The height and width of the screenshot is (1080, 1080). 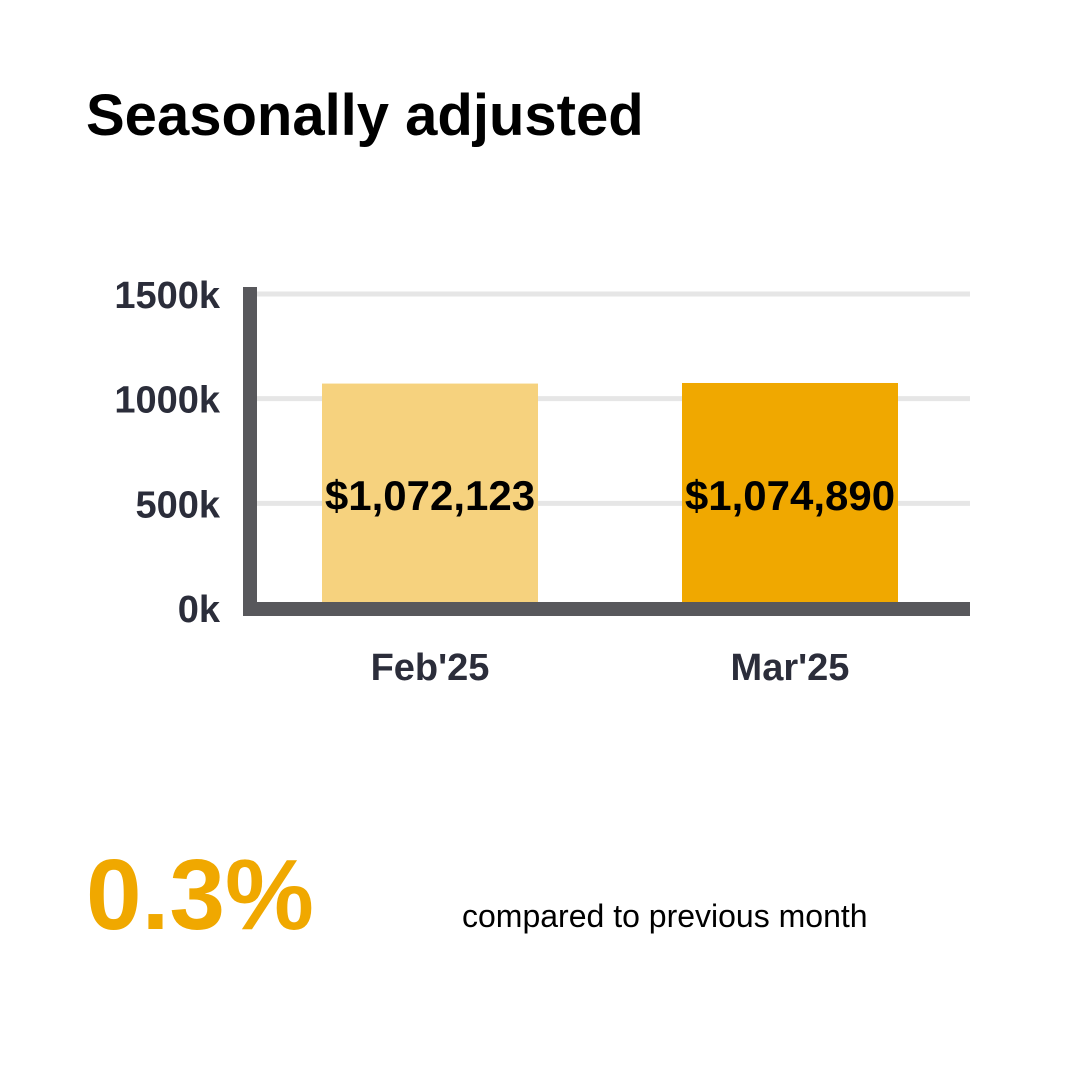 What do you see at coordinates (665, 916) in the screenshot?
I see `change-caption: compared to previous month` at bounding box center [665, 916].